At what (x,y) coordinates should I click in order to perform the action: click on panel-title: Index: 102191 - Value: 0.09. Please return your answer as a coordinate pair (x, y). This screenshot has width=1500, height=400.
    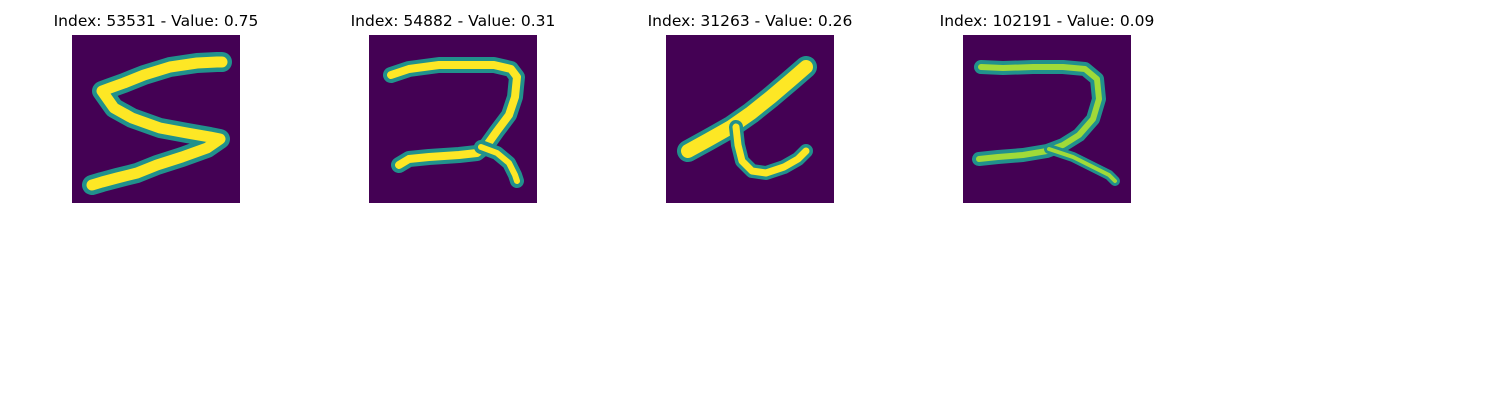
    Looking at the image, I should click on (1047, 21).